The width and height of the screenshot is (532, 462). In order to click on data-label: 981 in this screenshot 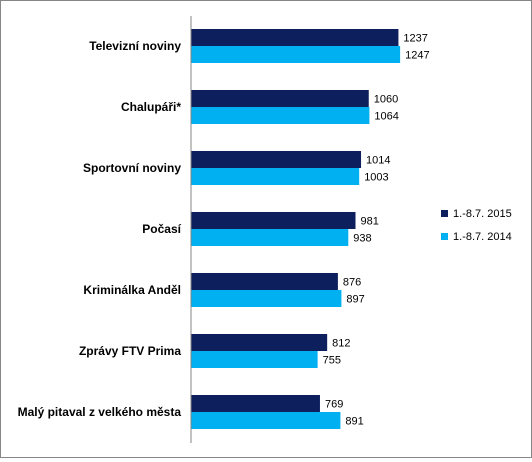, I will do `click(370, 222)`.